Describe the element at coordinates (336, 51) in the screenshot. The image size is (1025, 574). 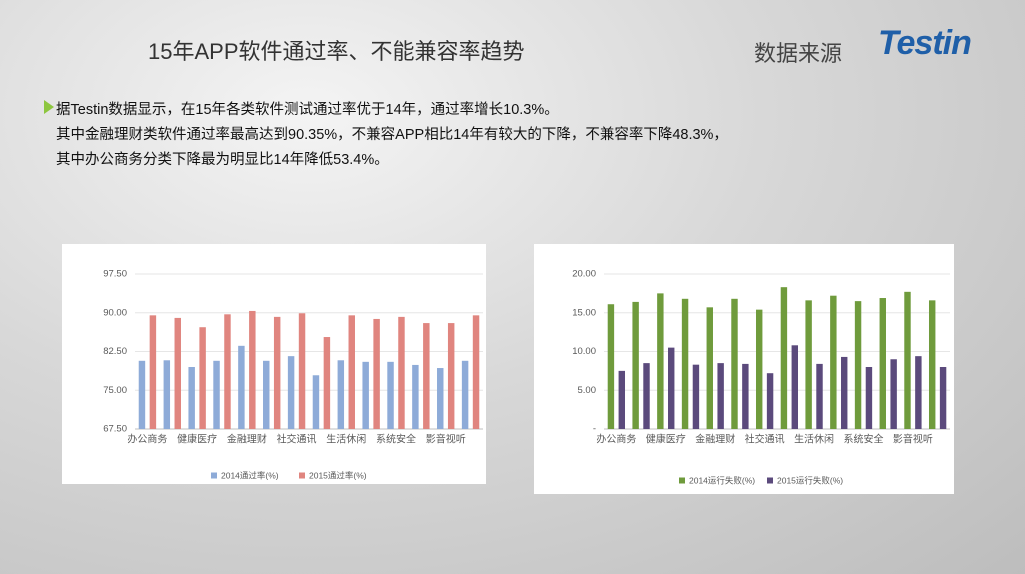
I see `slide-title: 15年APP软件通过率、不能兼容率趋势` at that location.